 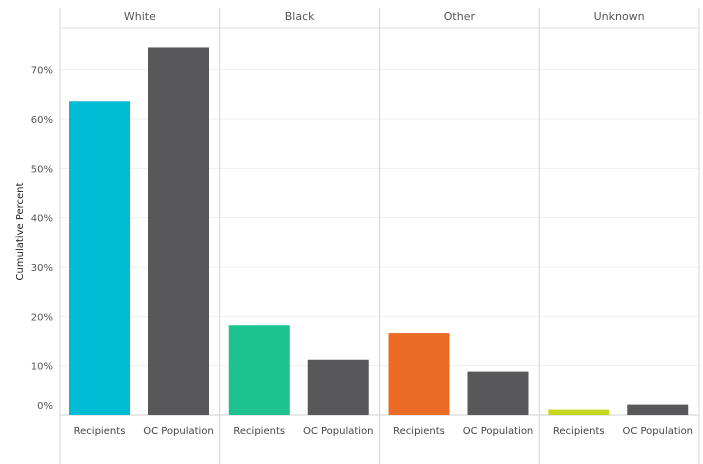 What do you see at coordinates (45, 406) in the screenshot?
I see `y-tick-label: 0%` at bounding box center [45, 406].